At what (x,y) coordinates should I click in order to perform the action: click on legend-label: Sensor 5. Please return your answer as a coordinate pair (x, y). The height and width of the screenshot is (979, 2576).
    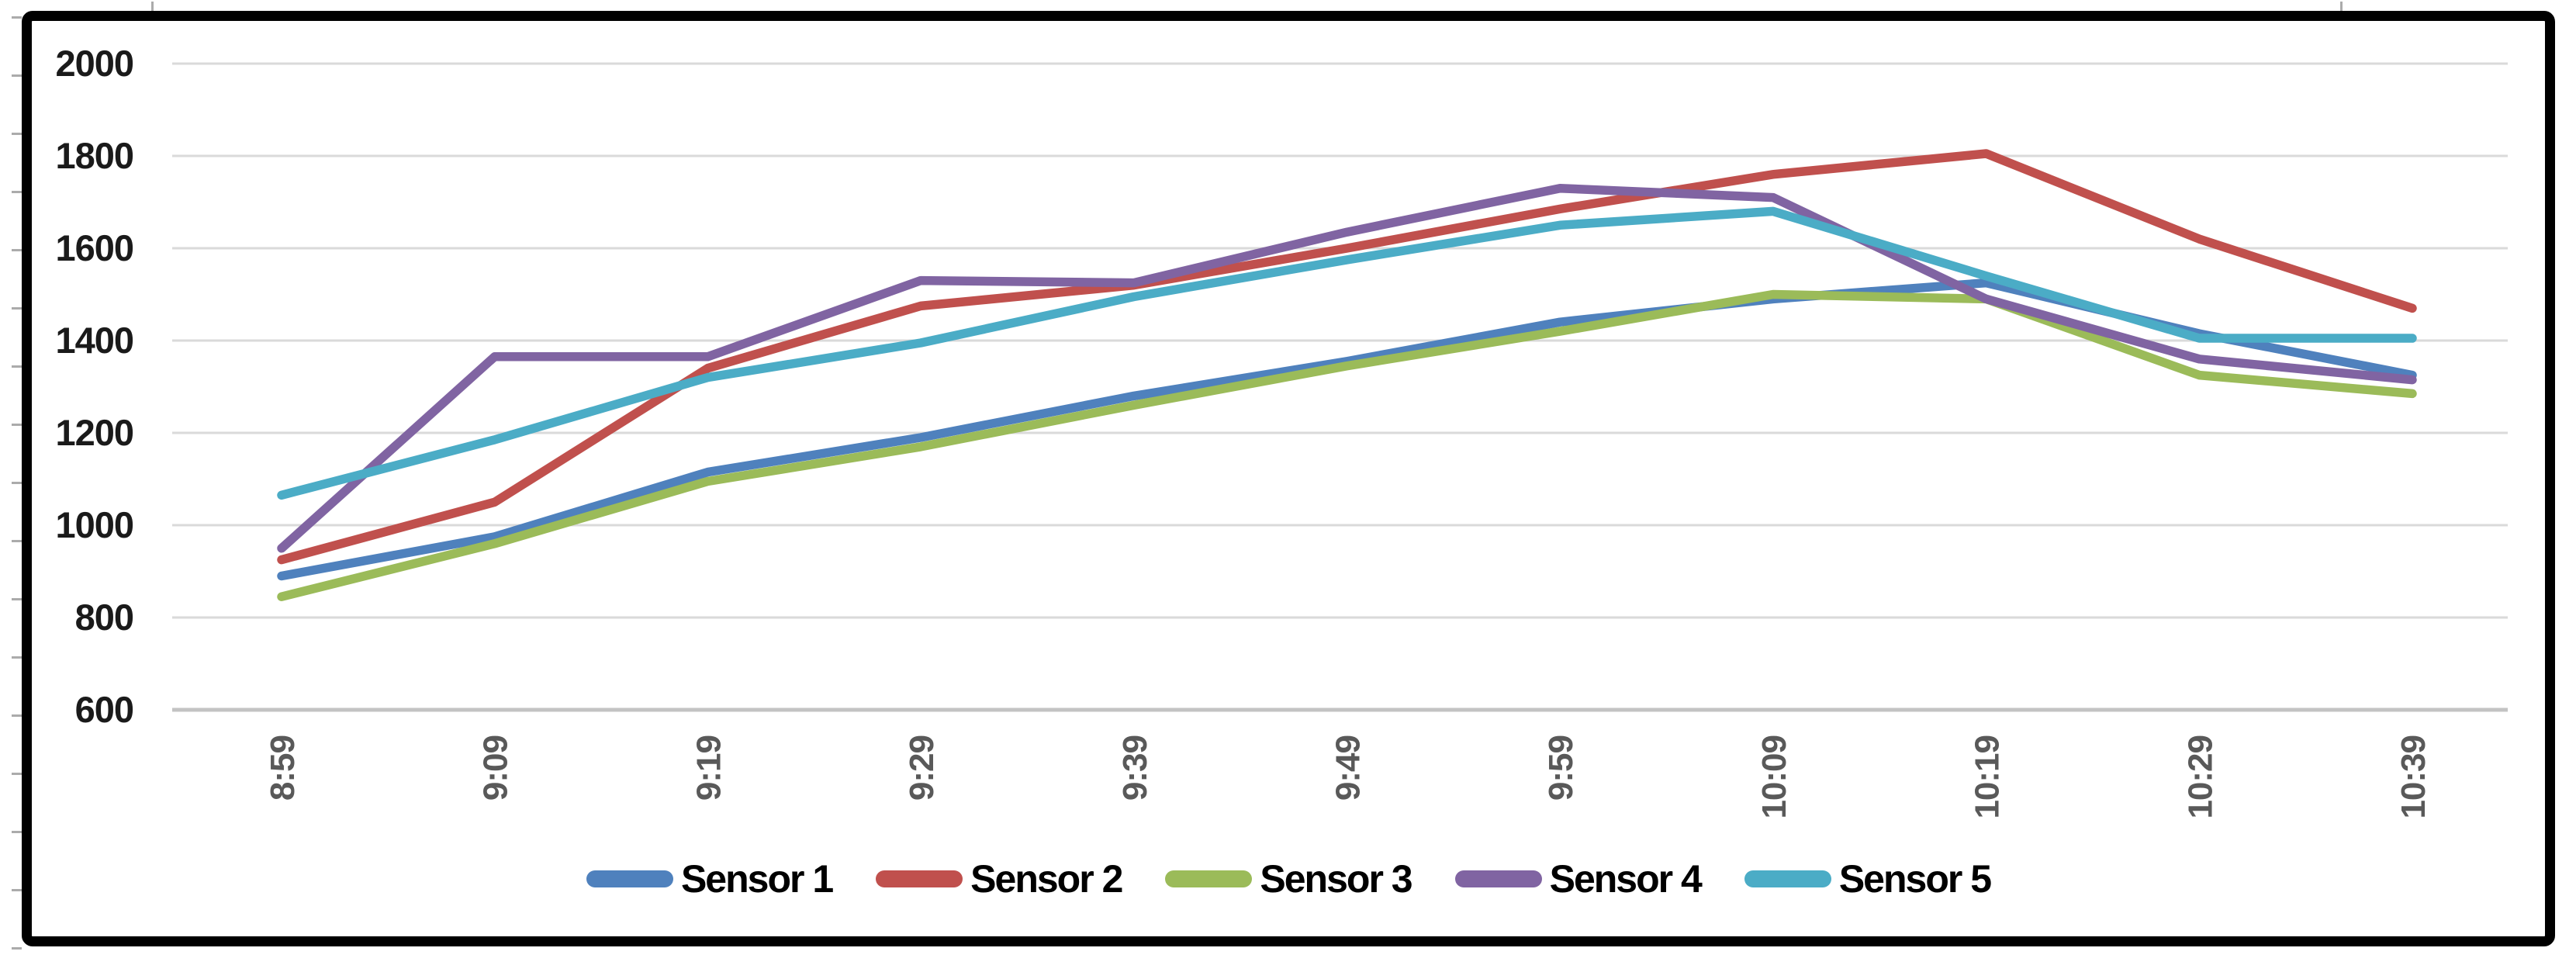
    Looking at the image, I should click on (1915, 879).